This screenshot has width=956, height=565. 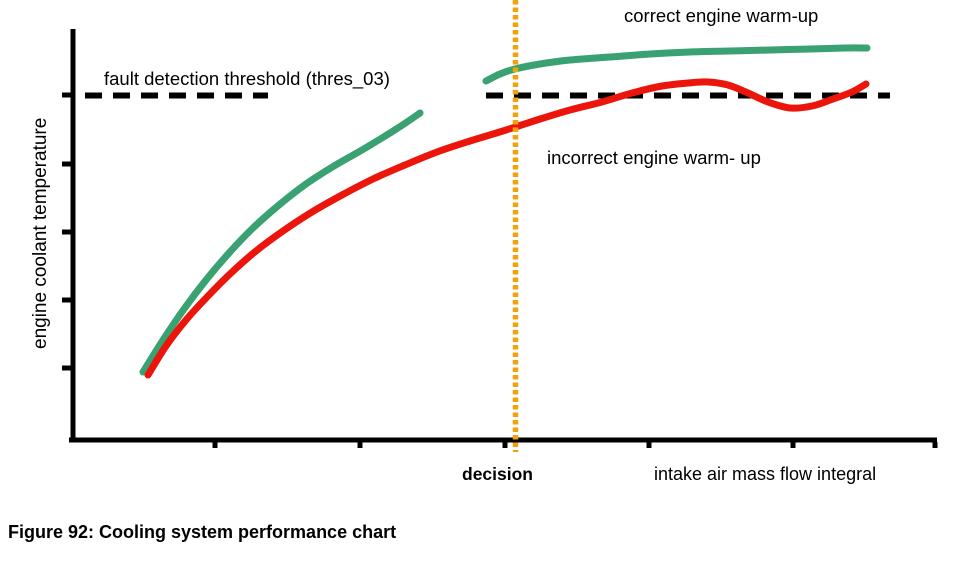 What do you see at coordinates (40, 233) in the screenshot?
I see `y-axis-label: engine coolant temperature` at bounding box center [40, 233].